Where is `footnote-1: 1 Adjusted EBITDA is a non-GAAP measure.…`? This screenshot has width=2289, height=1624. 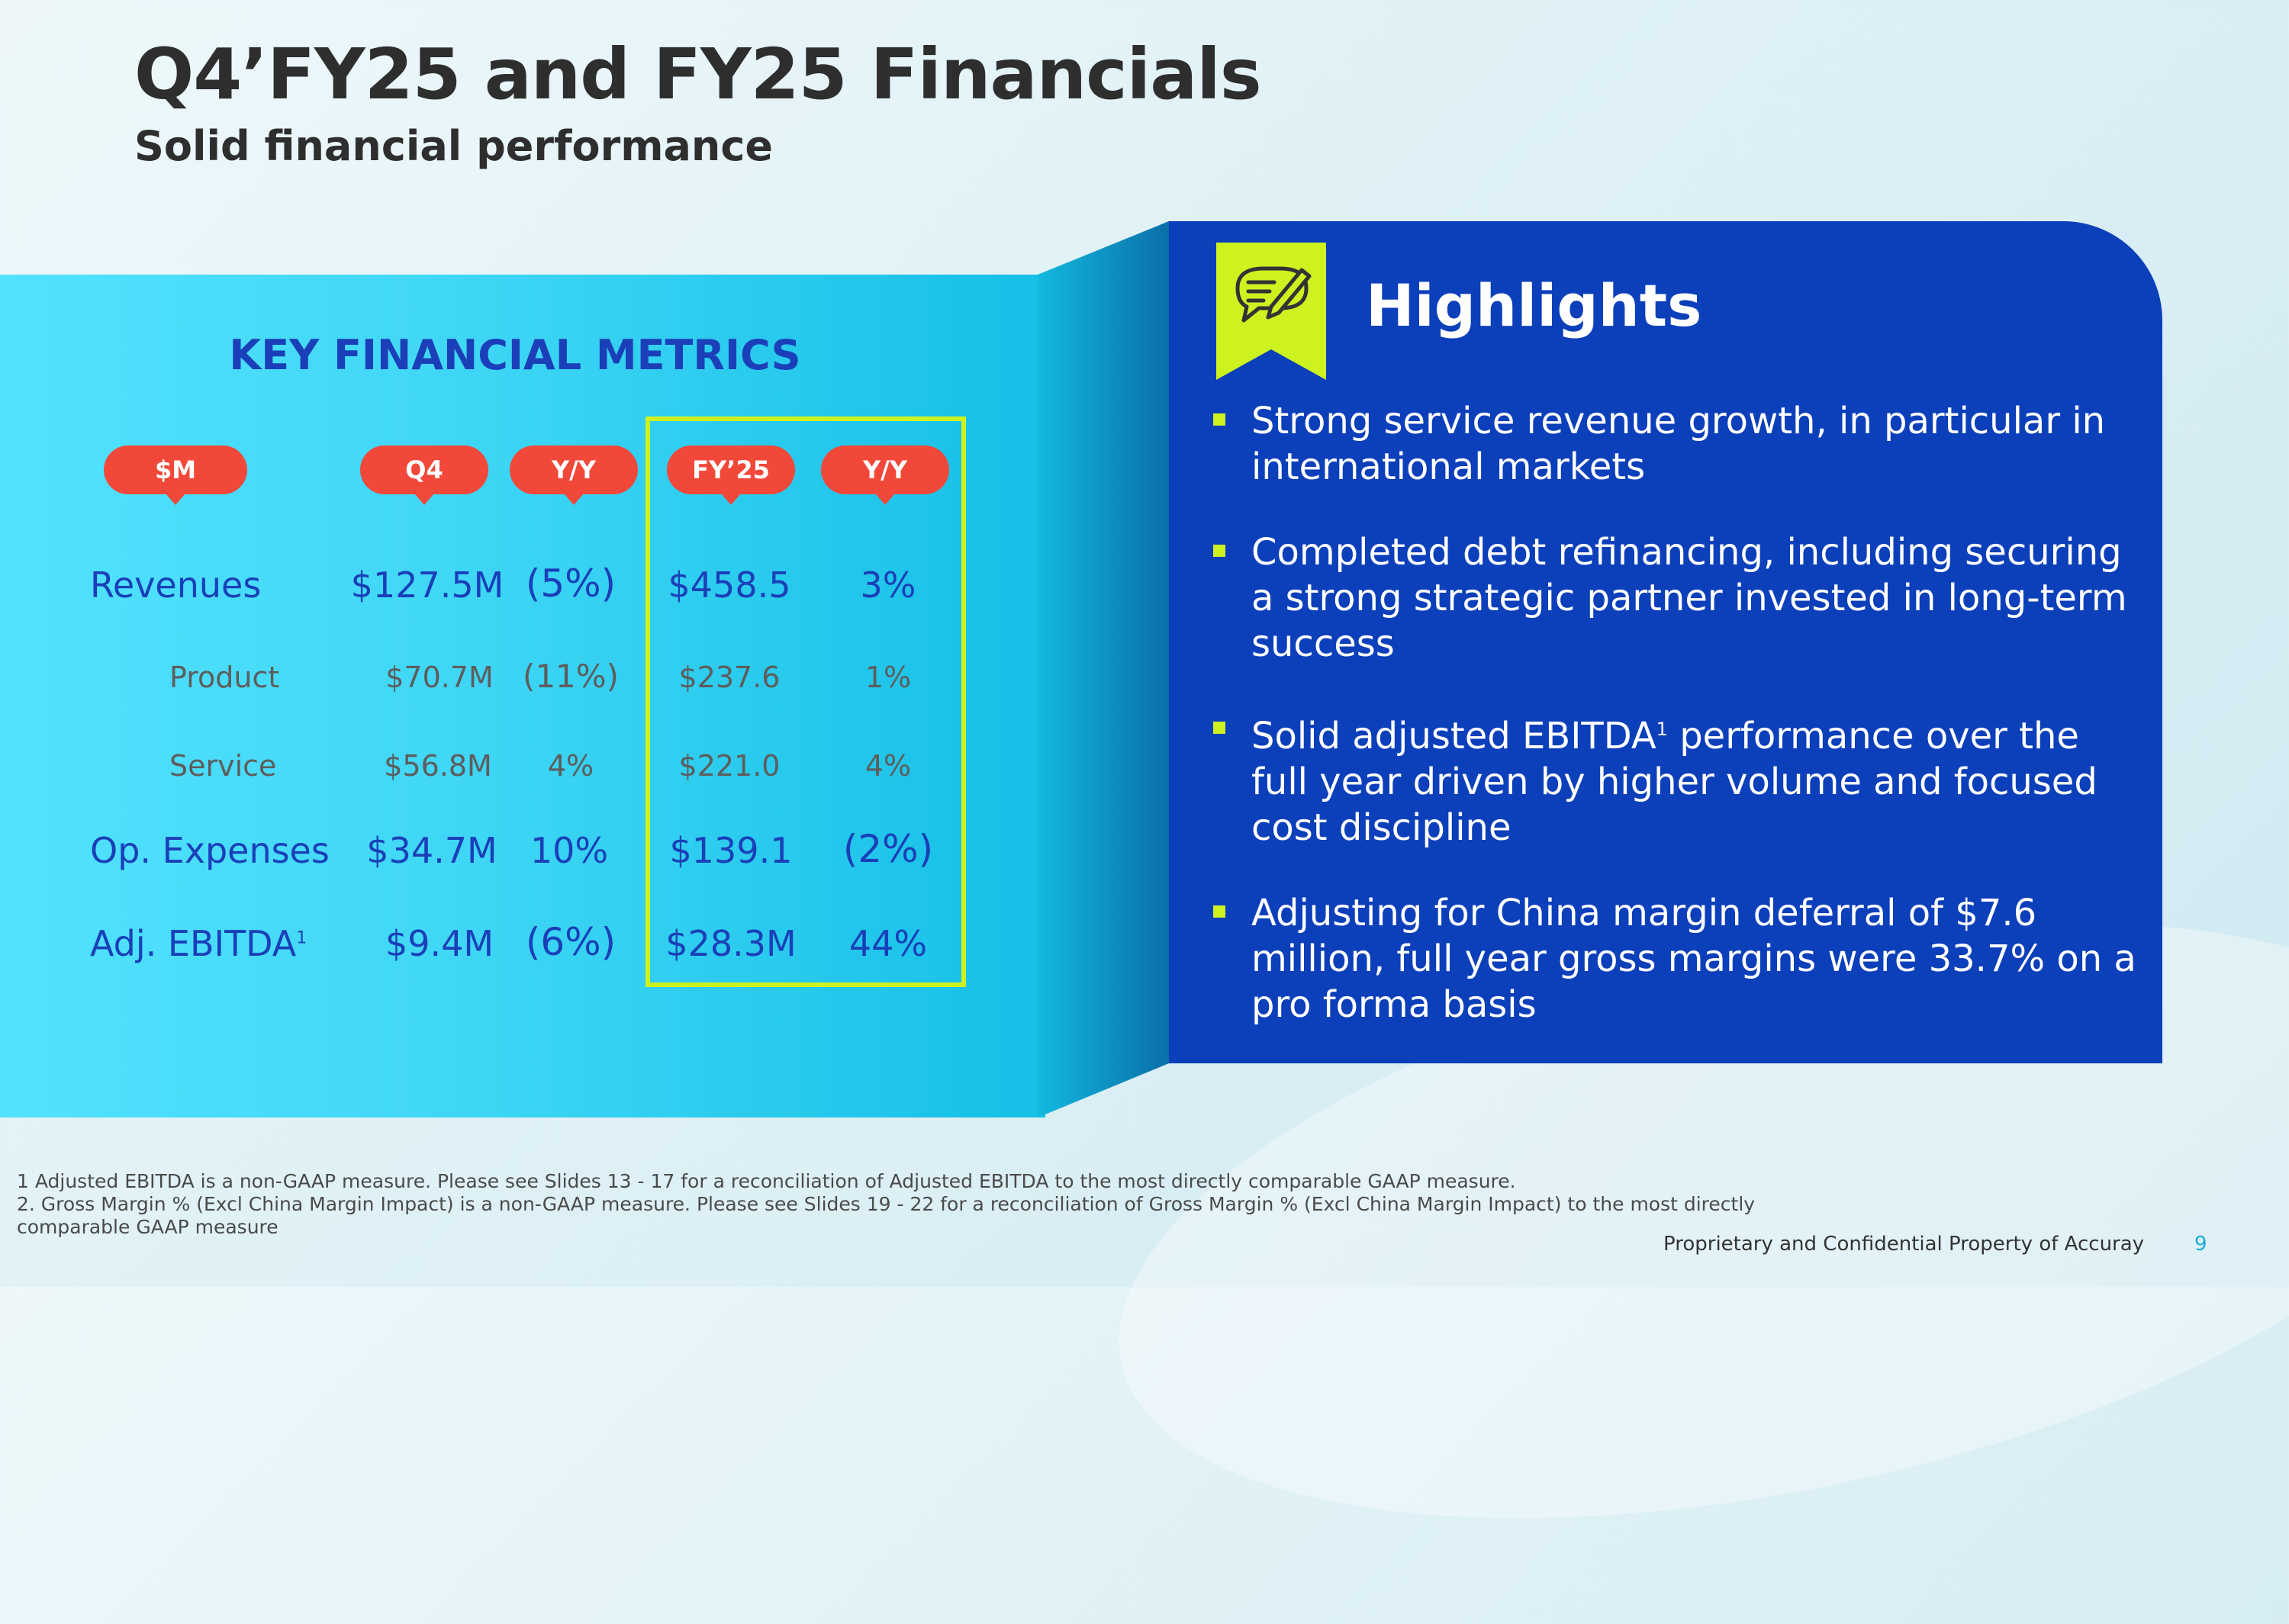
footnote-1: 1 Adjusted EBITDA is a non-GAAP measure.… is located at coordinates (767, 1181).